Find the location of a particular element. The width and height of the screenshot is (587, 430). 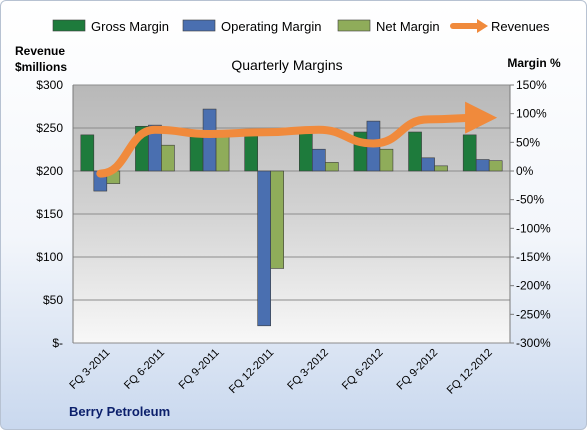

legend-label-operating-margin: Operating Margin is located at coordinates (271, 26).